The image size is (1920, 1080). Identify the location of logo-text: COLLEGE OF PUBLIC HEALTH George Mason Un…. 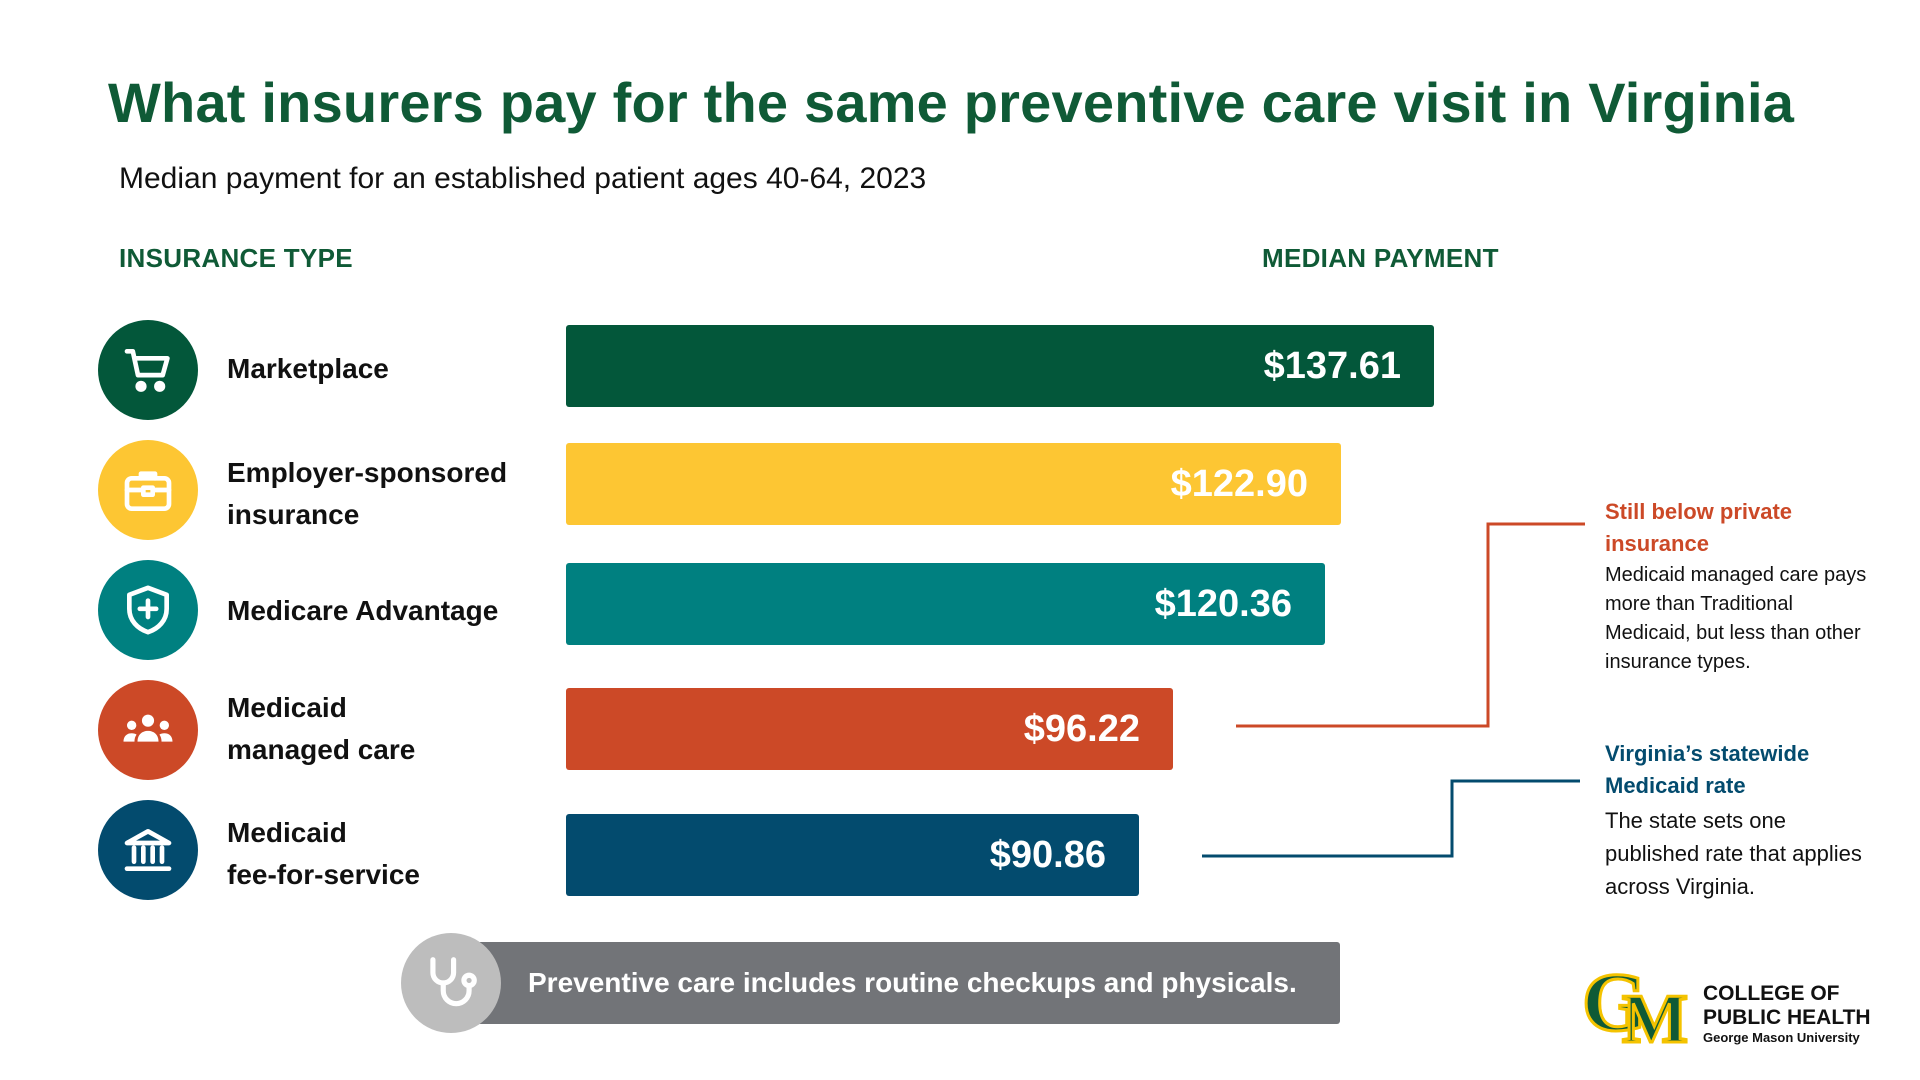
(1787, 1014).